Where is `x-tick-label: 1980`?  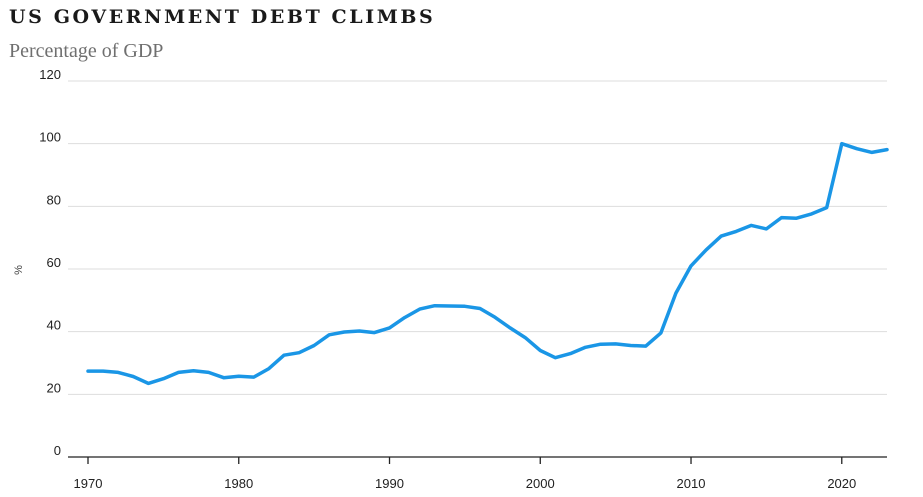
x-tick-label: 1980 is located at coordinates (238, 483).